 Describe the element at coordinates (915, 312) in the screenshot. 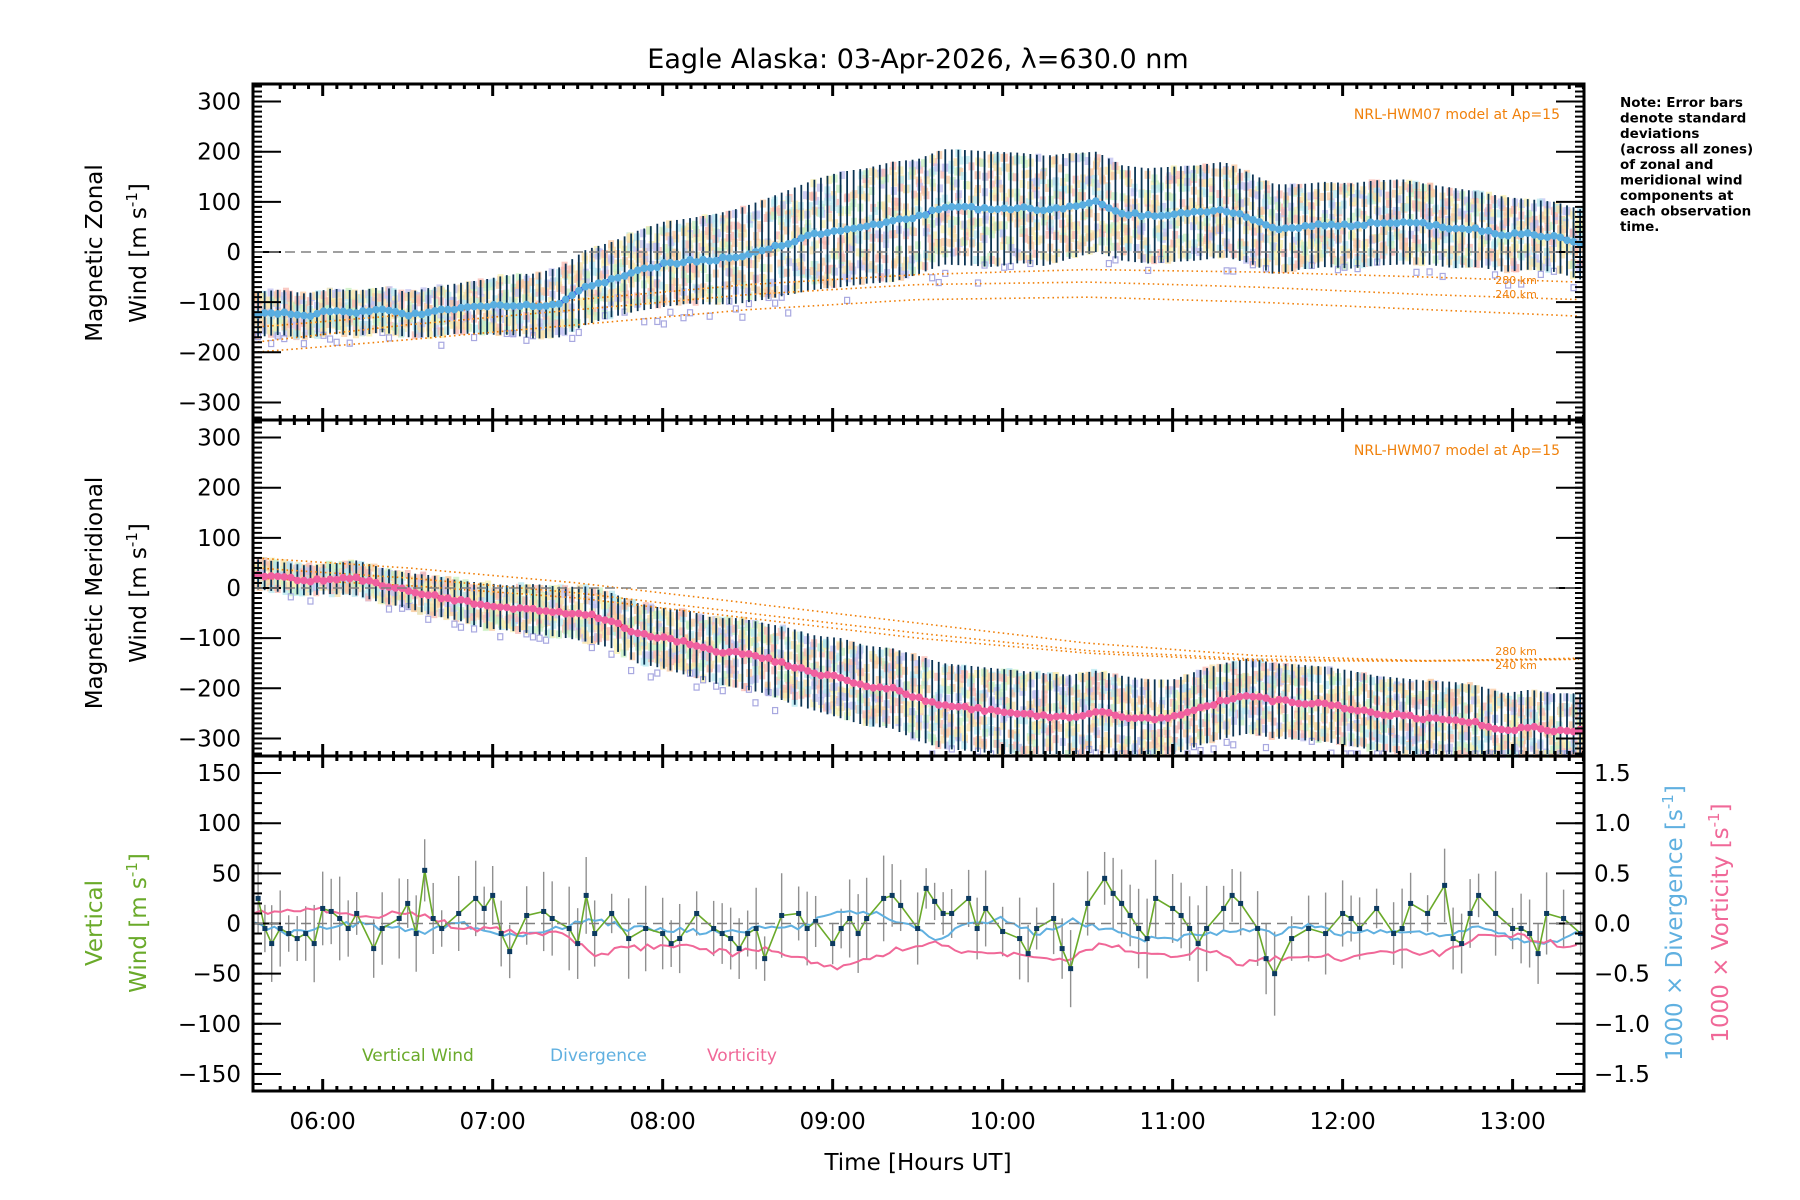

I see `model-280km-curve` at that location.